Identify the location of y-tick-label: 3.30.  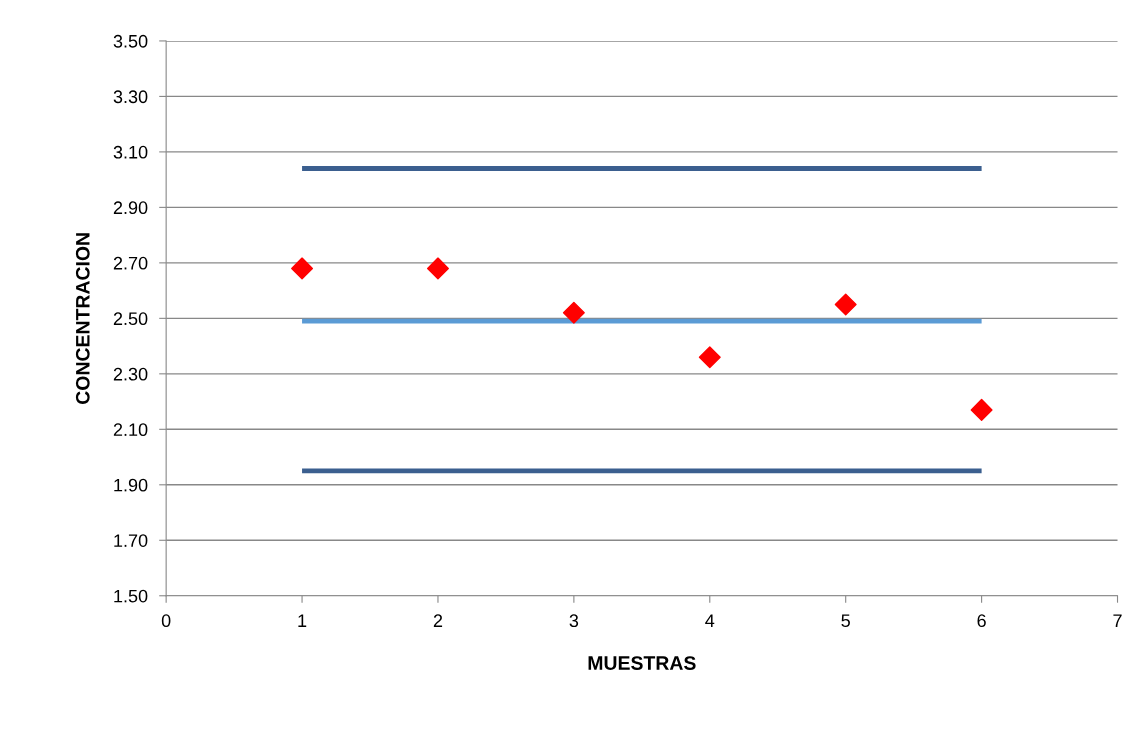
(130, 97).